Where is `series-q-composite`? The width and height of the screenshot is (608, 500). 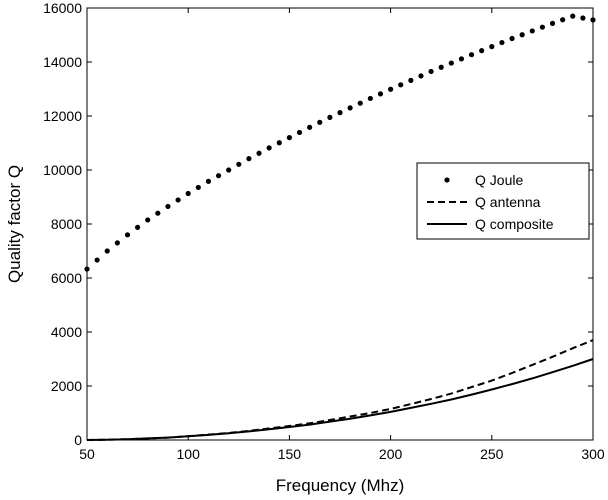 series-q-composite is located at coordinates (340, 399).